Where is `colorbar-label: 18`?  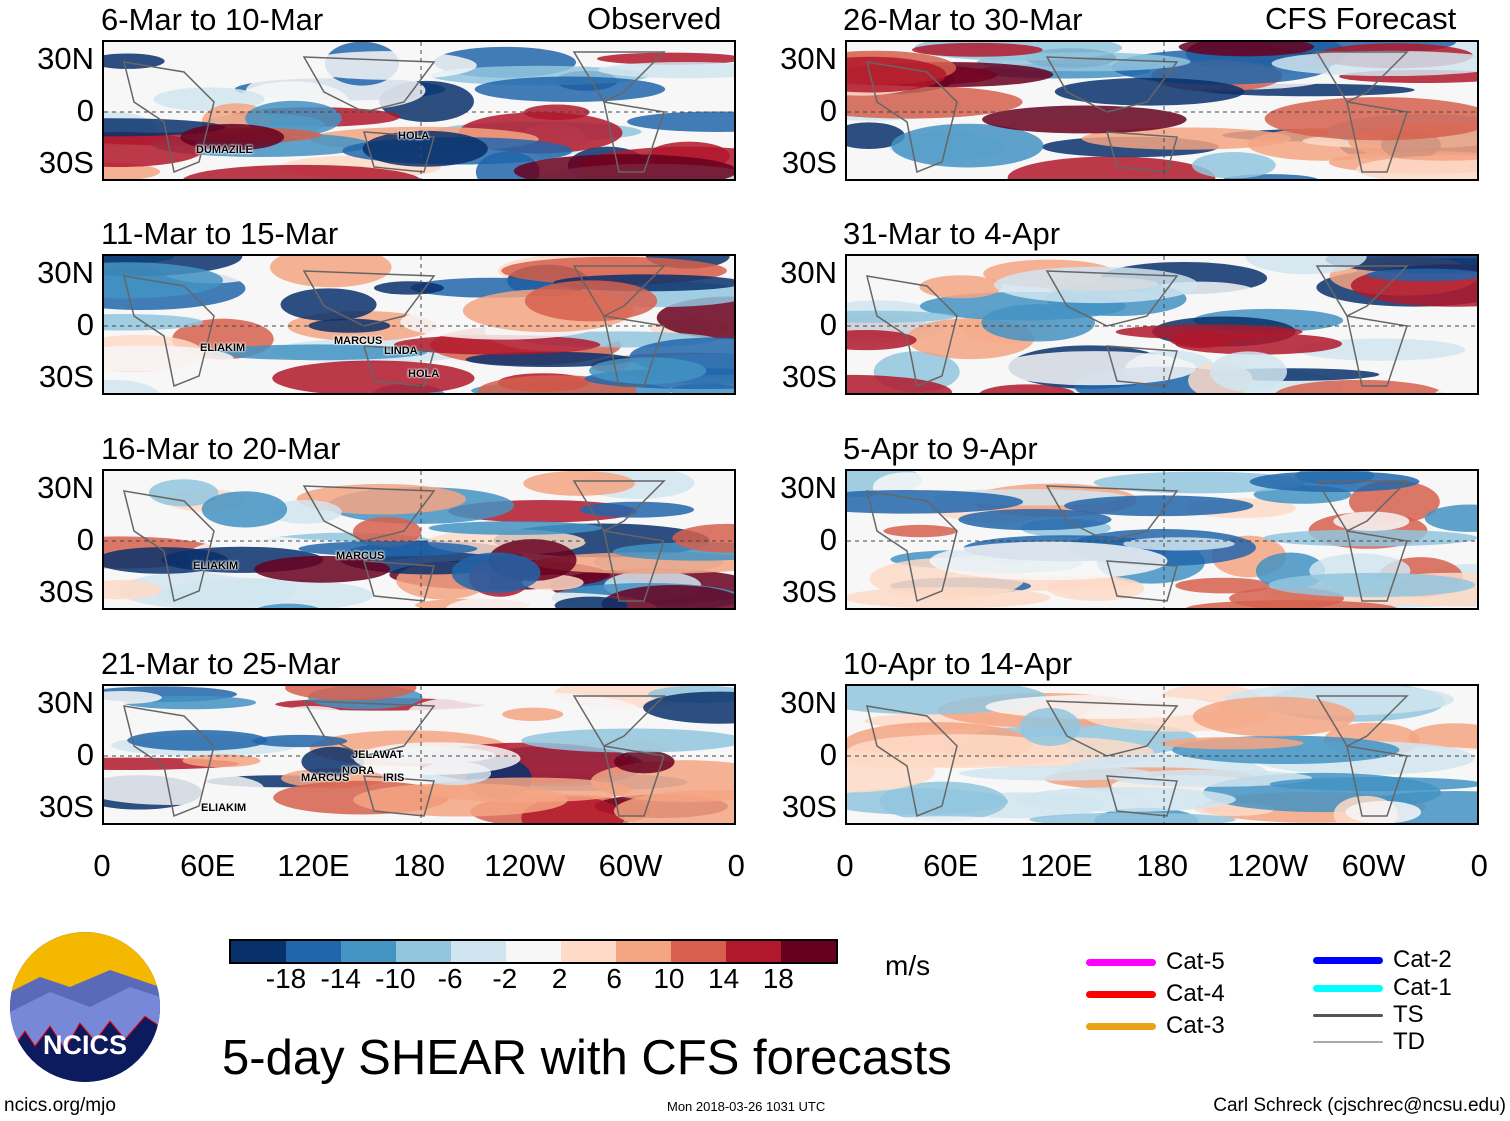 colorbar-label: 18 is located at coordinates (778, 978).